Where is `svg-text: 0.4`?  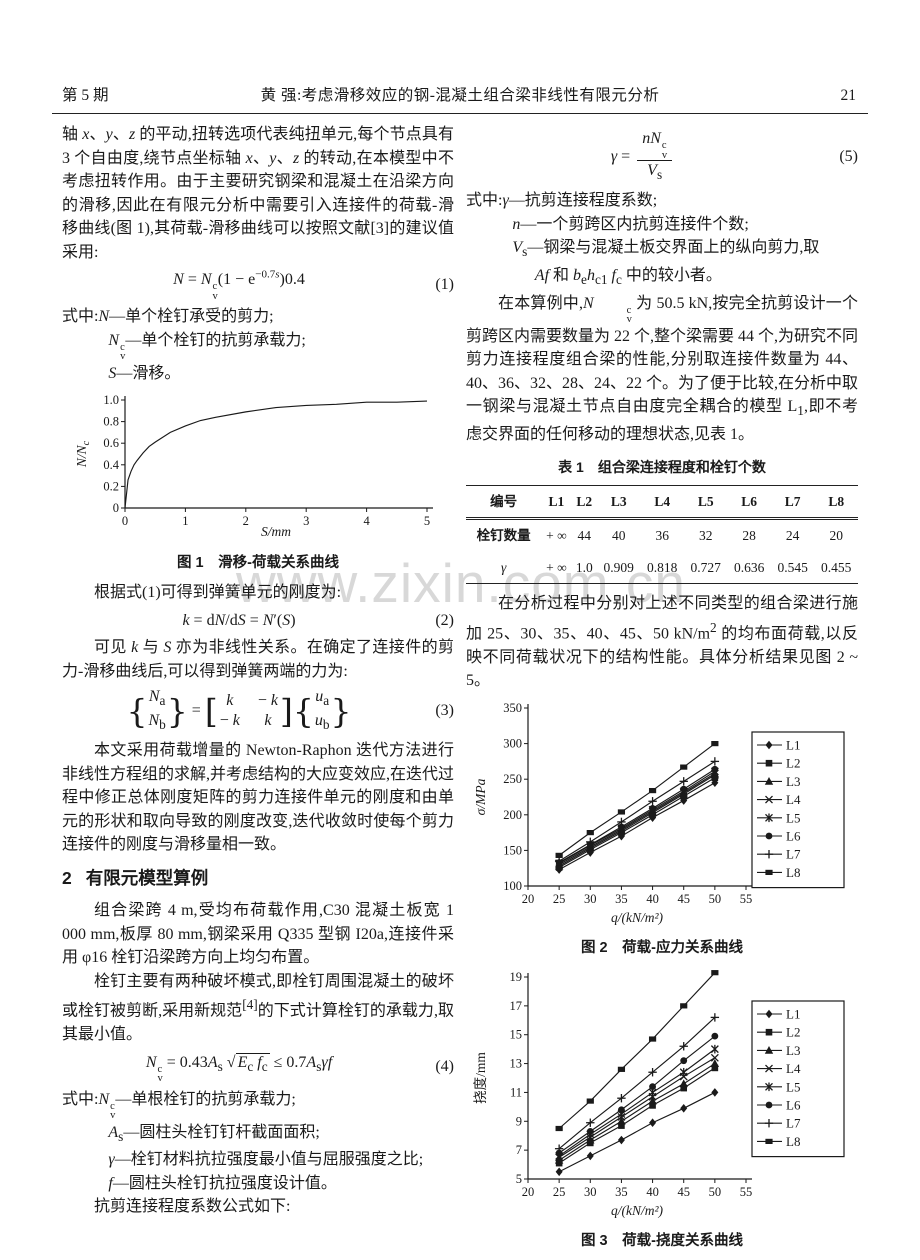
svg-text: 0.4 is located at coordinates (111, 465).